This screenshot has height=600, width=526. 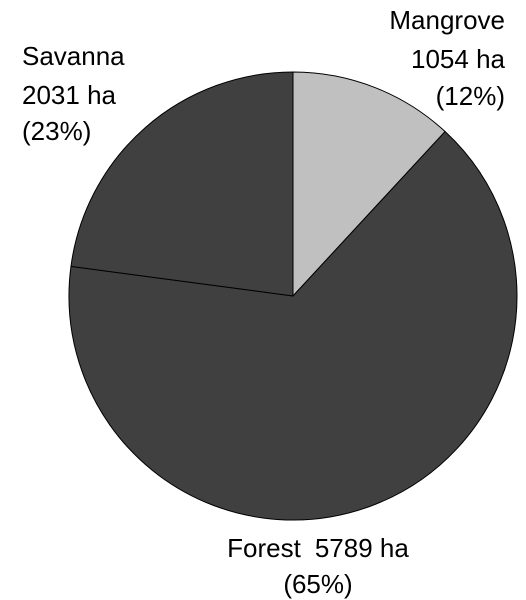 I want to click on value-label: 1054 ha, so click(x=458, y=59).